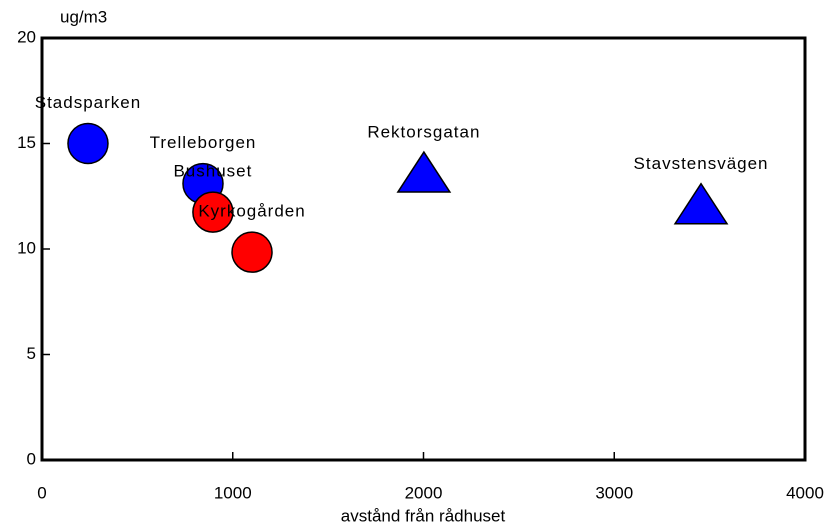 The height and width of the screenshot is (528, 835). Describe the element at coordinates (251, 211) in the screenshot. I see `point-label: Kyrkogården` at that location.